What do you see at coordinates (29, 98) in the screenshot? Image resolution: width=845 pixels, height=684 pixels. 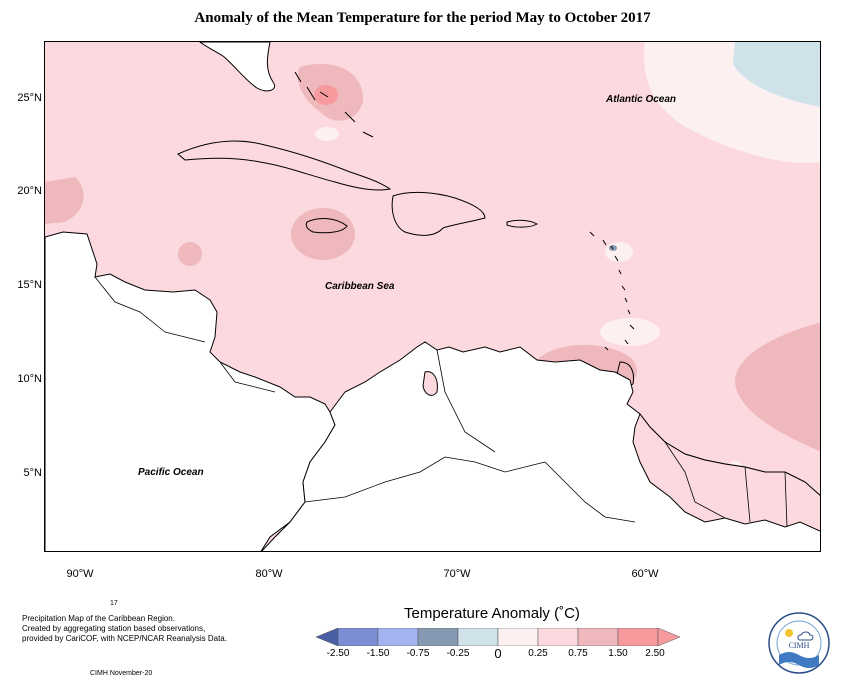 I see `lat-label-25n: 25°N` at bounding box center [29, 98].